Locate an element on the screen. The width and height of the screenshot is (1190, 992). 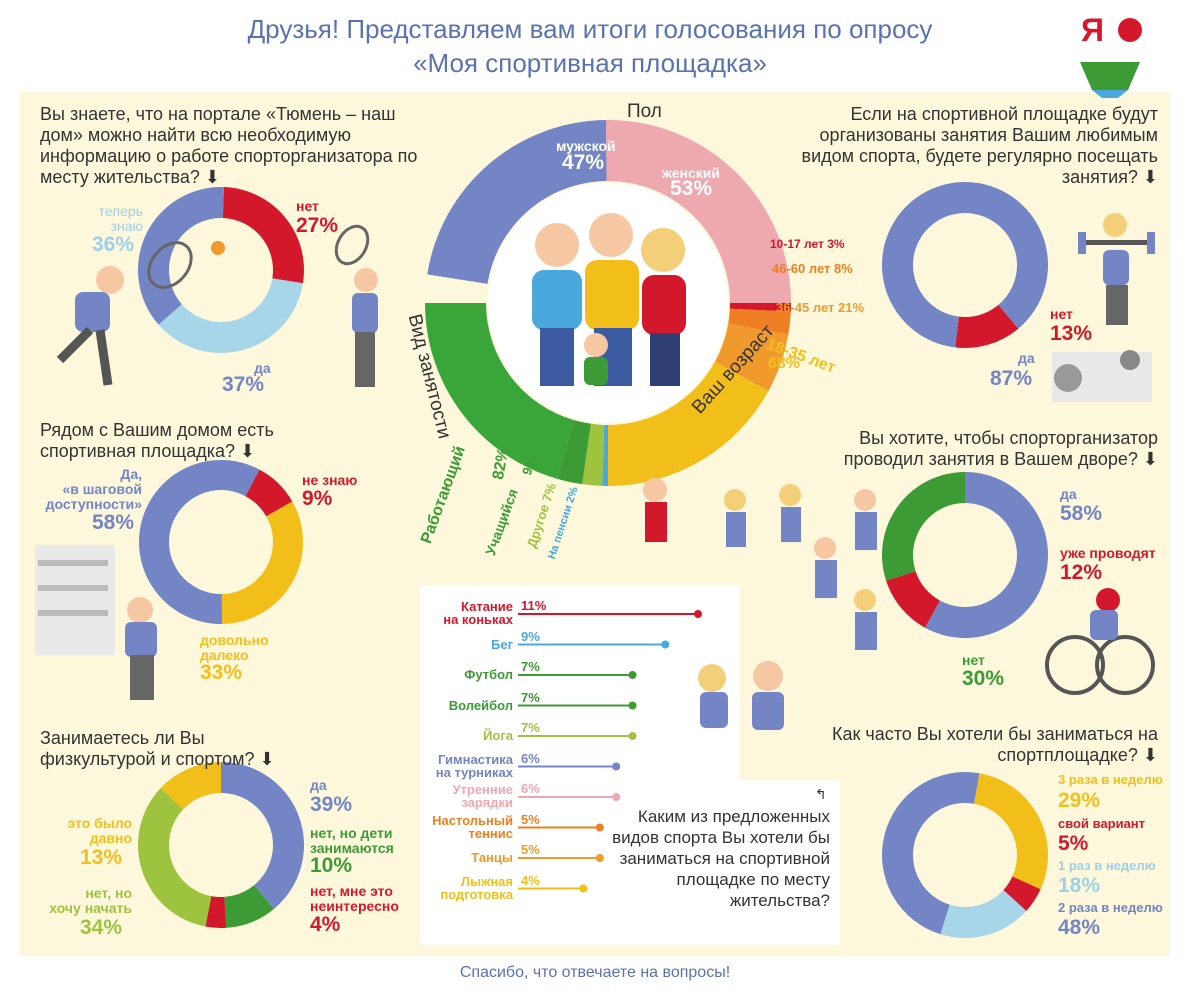
sport-pct: 11% is located at coordinates (534, 605).